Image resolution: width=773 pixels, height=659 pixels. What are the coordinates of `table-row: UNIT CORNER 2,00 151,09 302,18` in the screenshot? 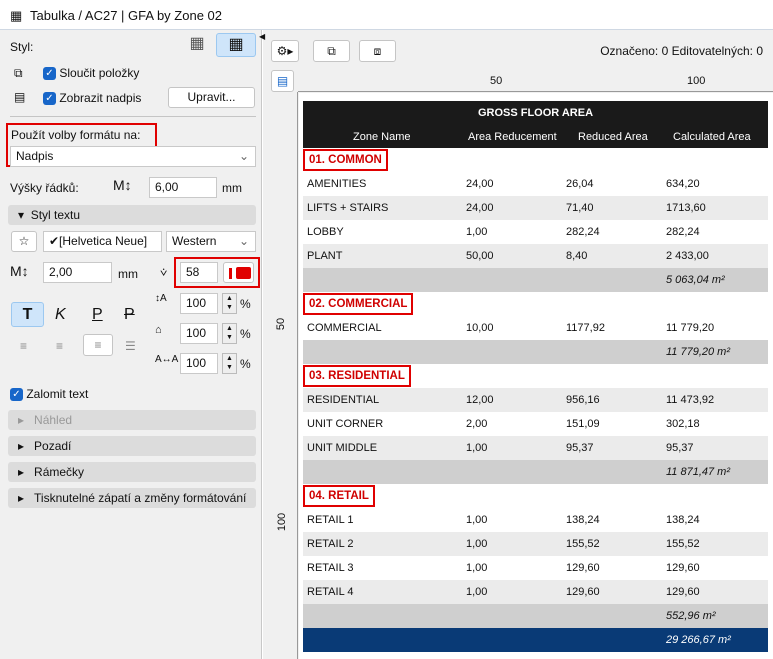 It's located at (535, 424).